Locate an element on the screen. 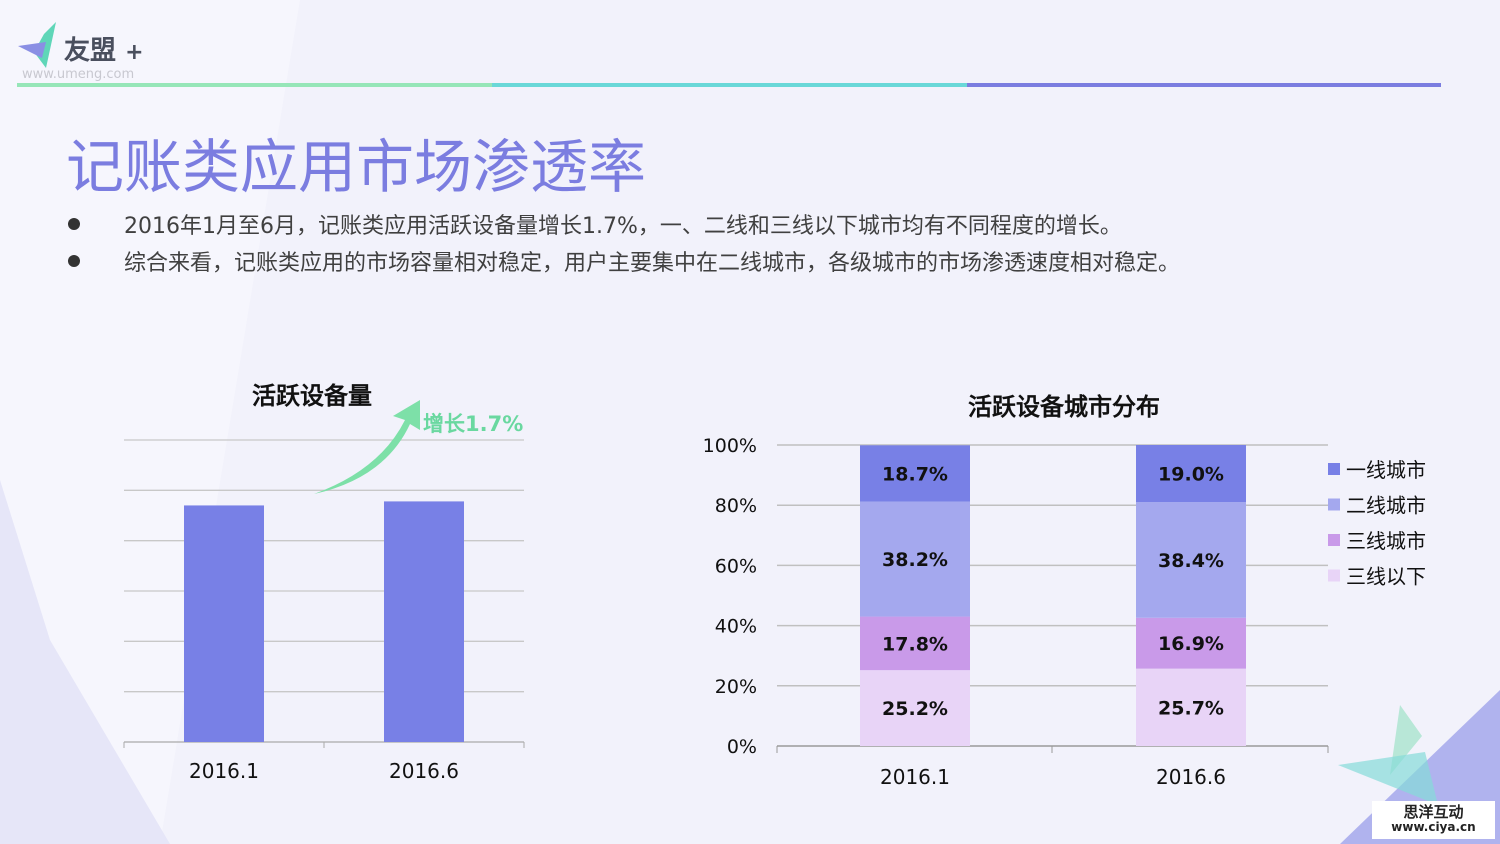  data-label: 38.4% is located at coordinates (1191, 561).